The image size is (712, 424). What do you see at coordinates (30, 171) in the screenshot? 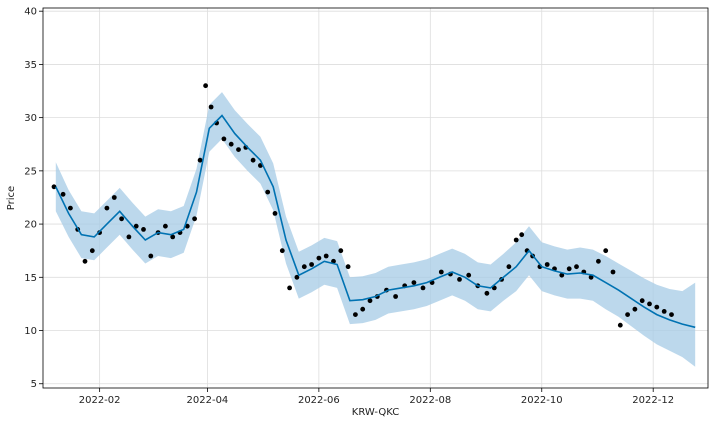
I see `y-tick-label: 25` at bounding box center [30, 171].